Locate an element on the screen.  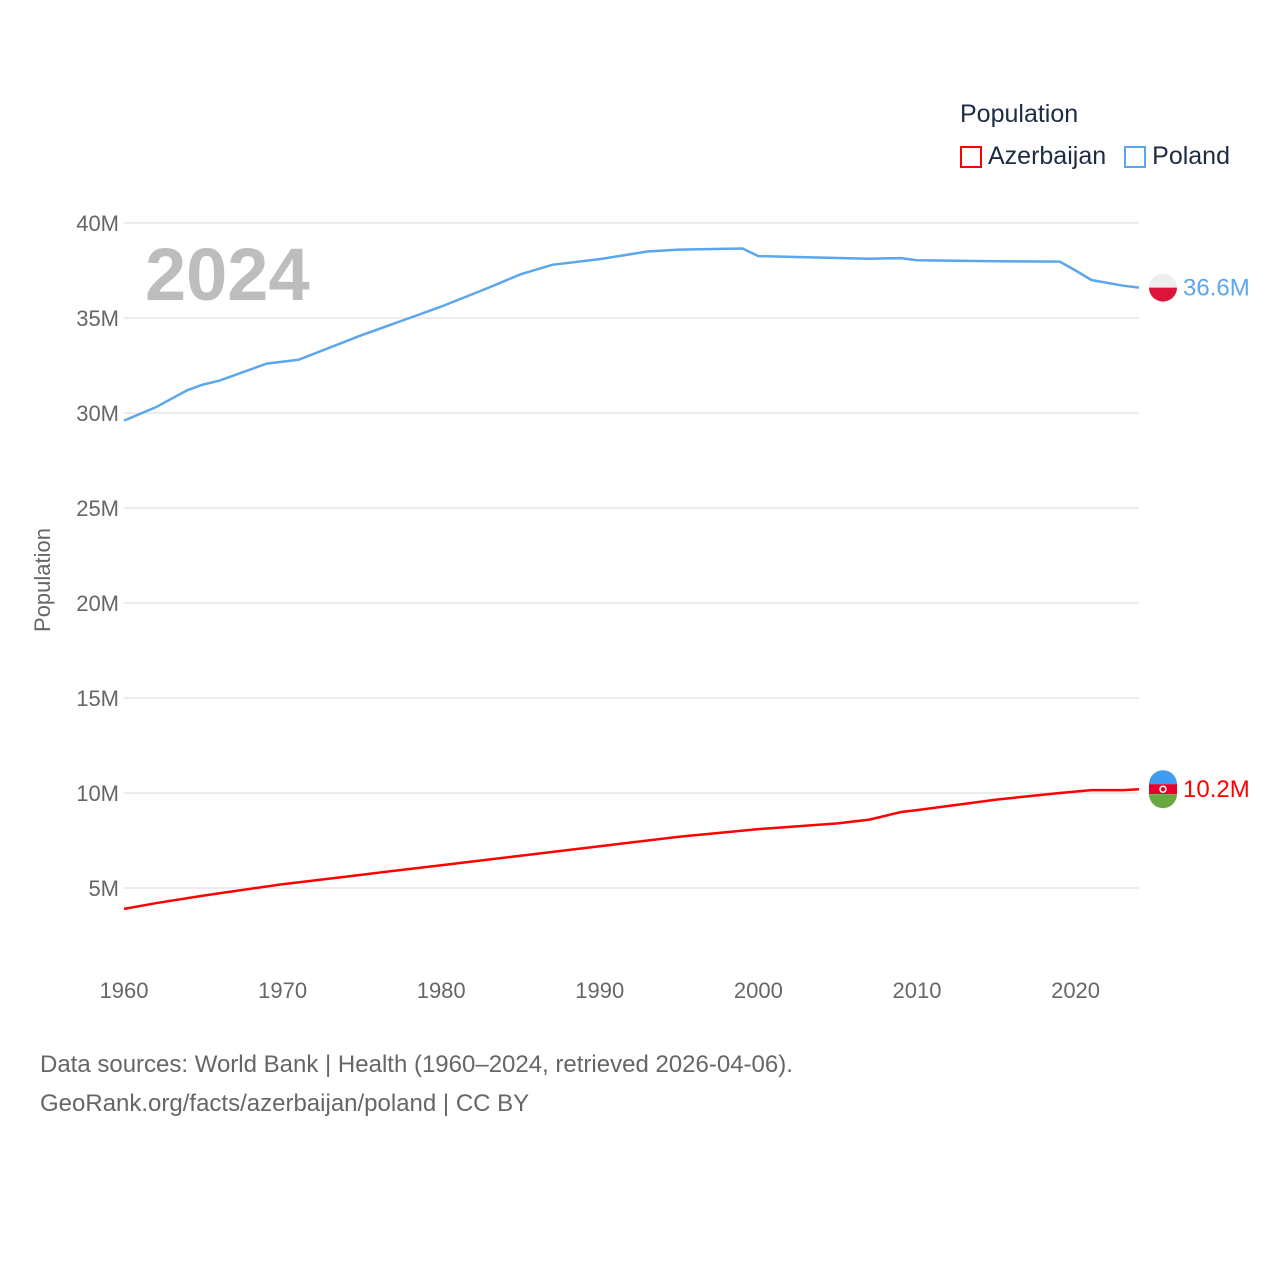
x-tick-label: 2010 is located at coordinates (916, 990).